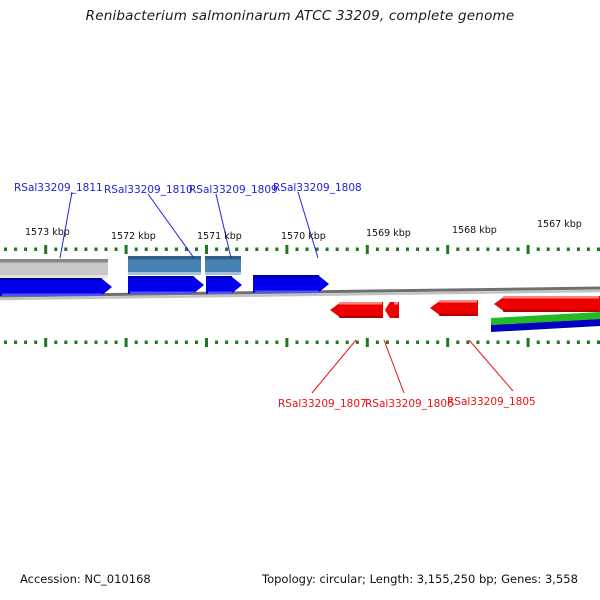 The image size is (600, 600). I want to click on gene-RSal33209_1807b-gloss, so click(396, 303).